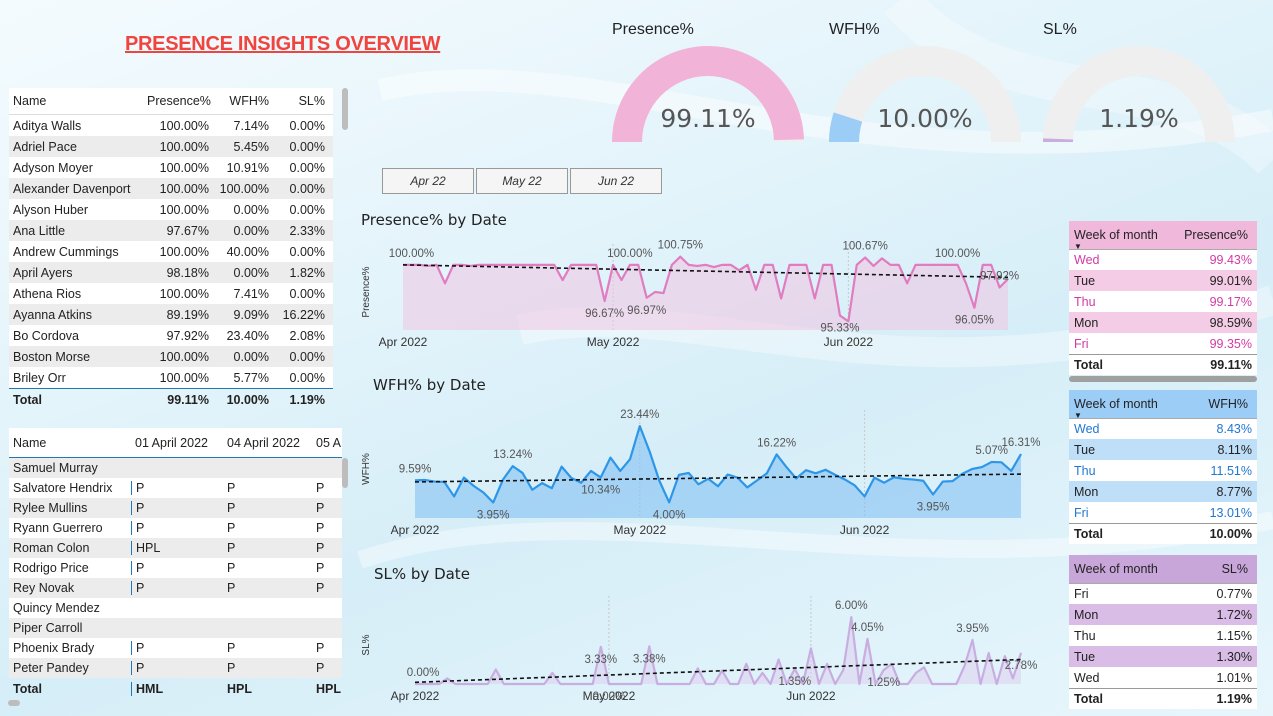 The height and width of the screenshot is (716, 1273). What do you see at coordinates (175, 648) in the screenshot?
I see `matrix-row: Phoenix Brady P P P` at bounding box center [175, 648].